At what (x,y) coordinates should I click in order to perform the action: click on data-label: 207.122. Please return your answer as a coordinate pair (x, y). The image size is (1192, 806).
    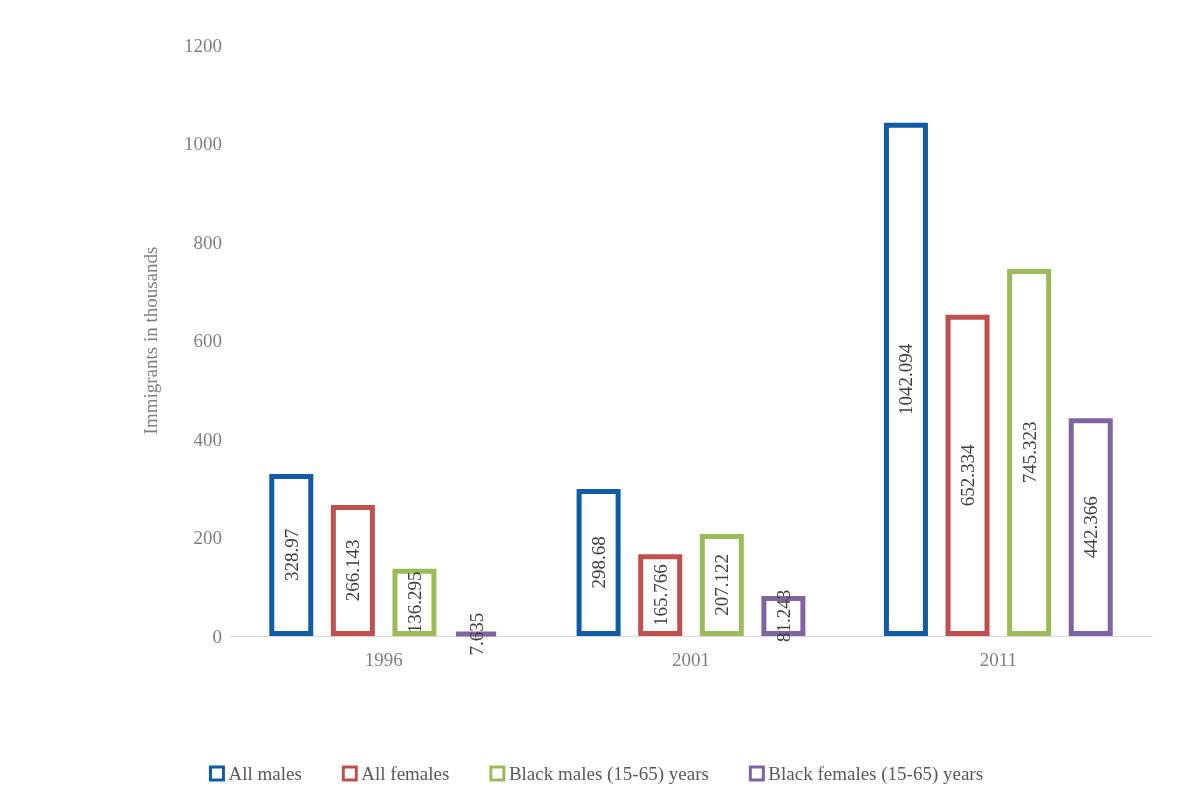
    Looking at the image, I should click on (722, 585).